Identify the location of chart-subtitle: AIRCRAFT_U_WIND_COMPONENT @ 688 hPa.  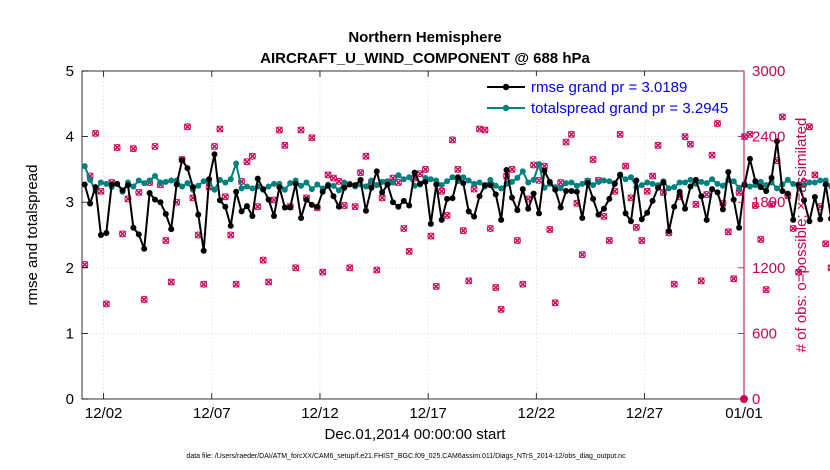
(425, 58).